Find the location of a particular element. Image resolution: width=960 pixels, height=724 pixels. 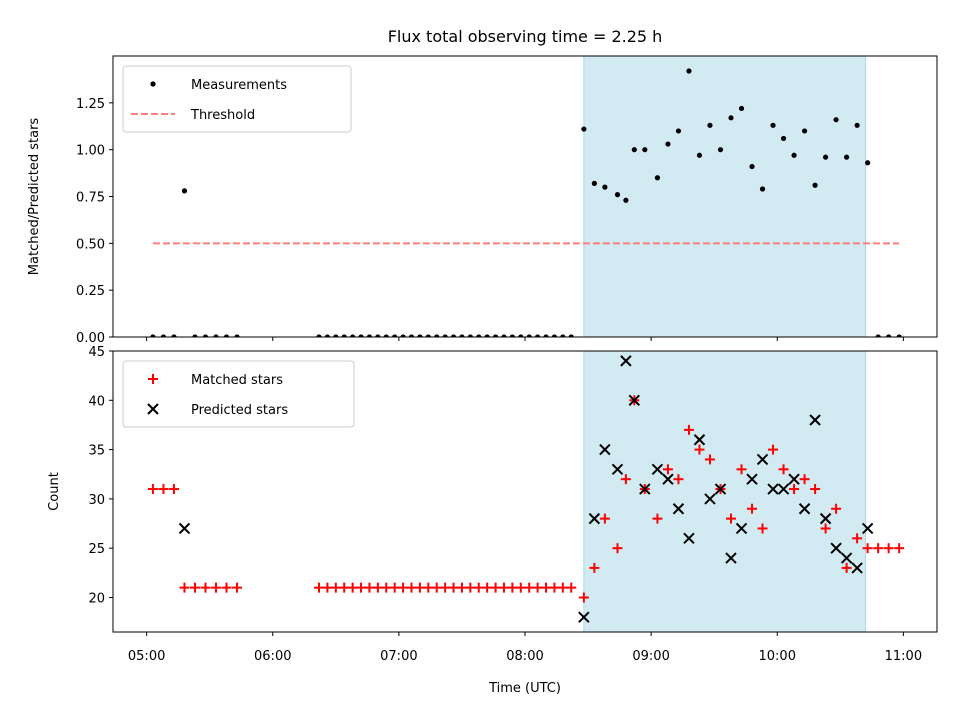

x-axis-label: Time (UTC) is located at coordinates (524, 688).